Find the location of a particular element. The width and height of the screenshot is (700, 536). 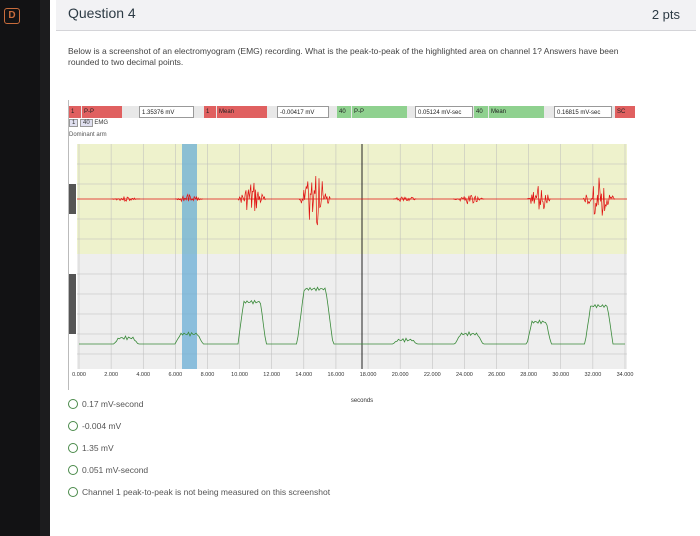

ch4-channel-button: 40 is located at coordinates (481, 112).